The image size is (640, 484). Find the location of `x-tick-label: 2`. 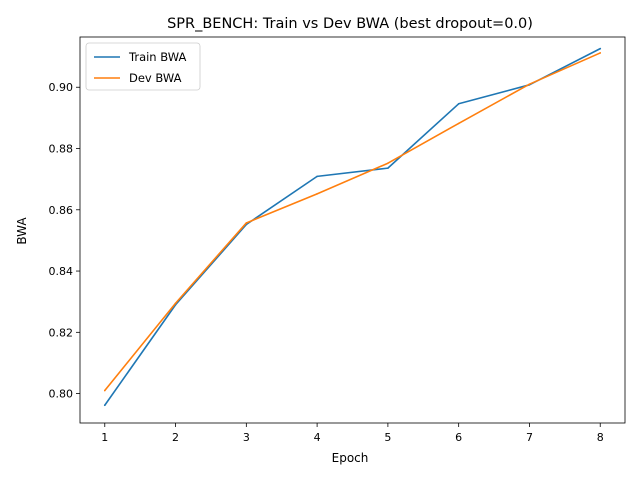

x-tick-label: 2 is located at coordinates (175, 437).